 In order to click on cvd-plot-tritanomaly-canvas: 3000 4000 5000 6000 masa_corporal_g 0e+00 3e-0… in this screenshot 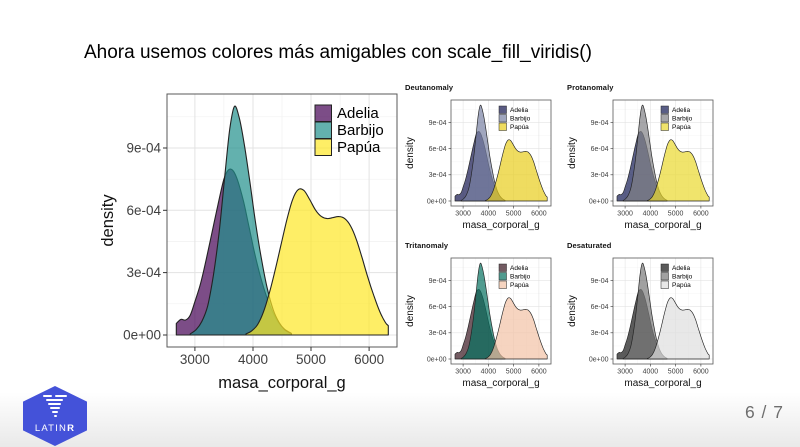, I will do `click(488, 325)`.